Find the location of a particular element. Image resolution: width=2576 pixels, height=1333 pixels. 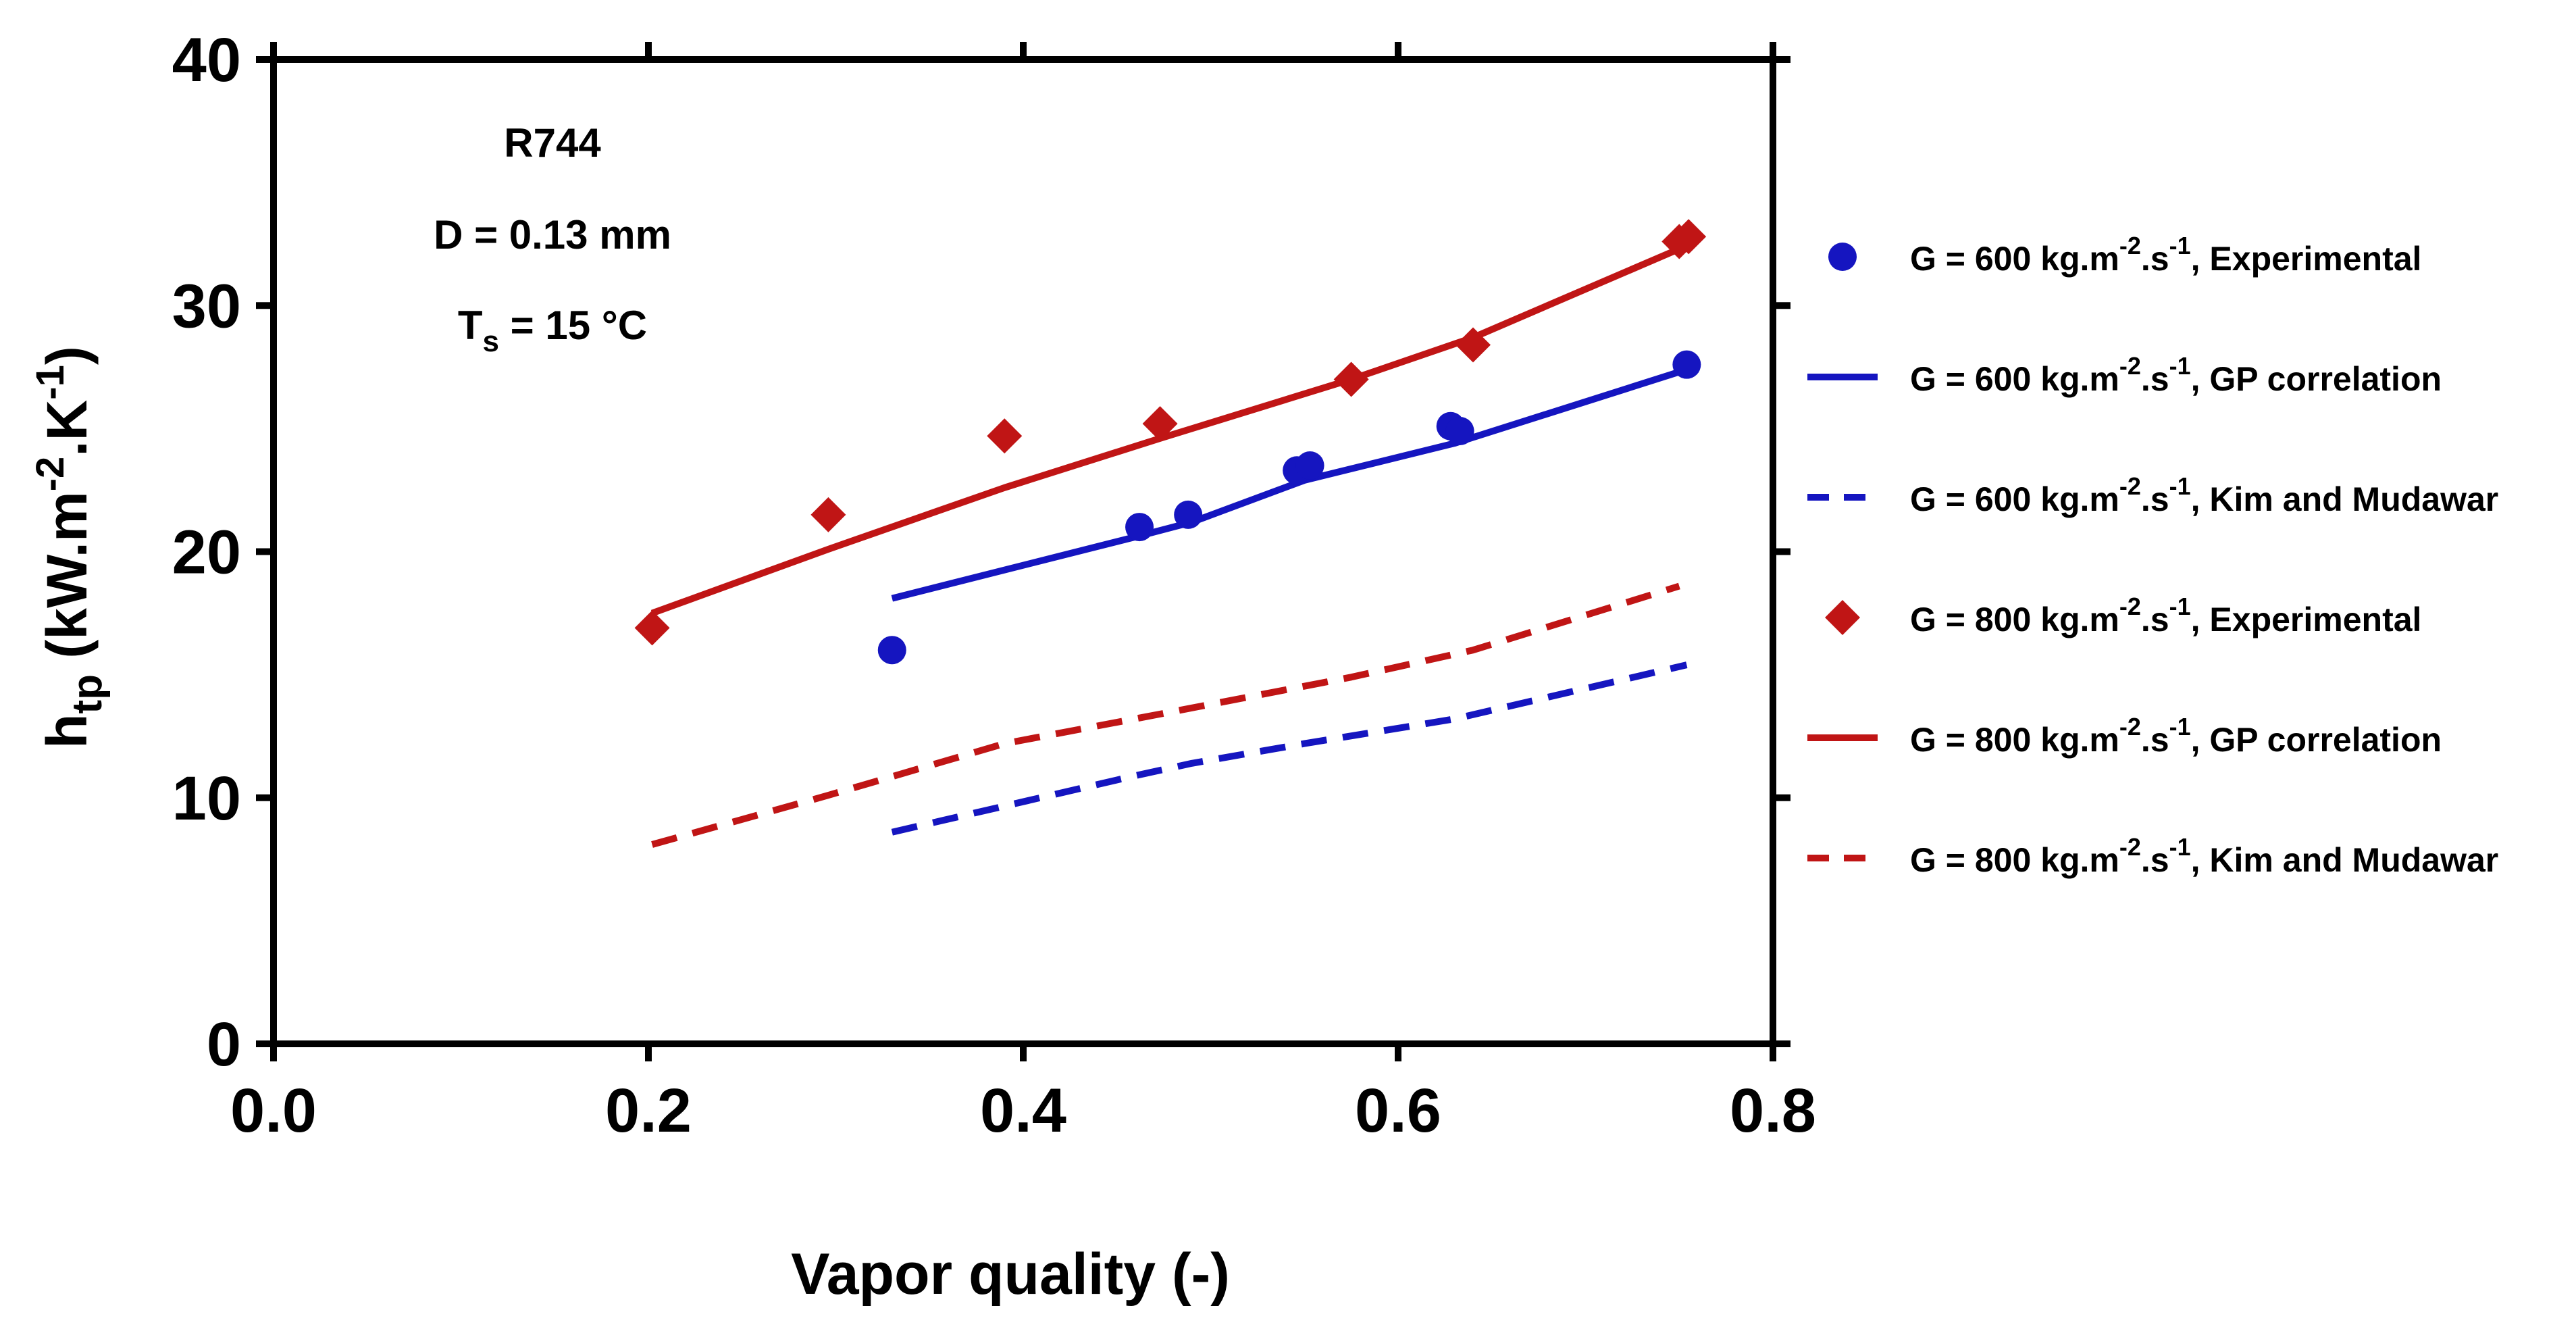

legend-entry: G = 800 kg.m-2.s-1, Experimental is located at coordinates (2123, 615).